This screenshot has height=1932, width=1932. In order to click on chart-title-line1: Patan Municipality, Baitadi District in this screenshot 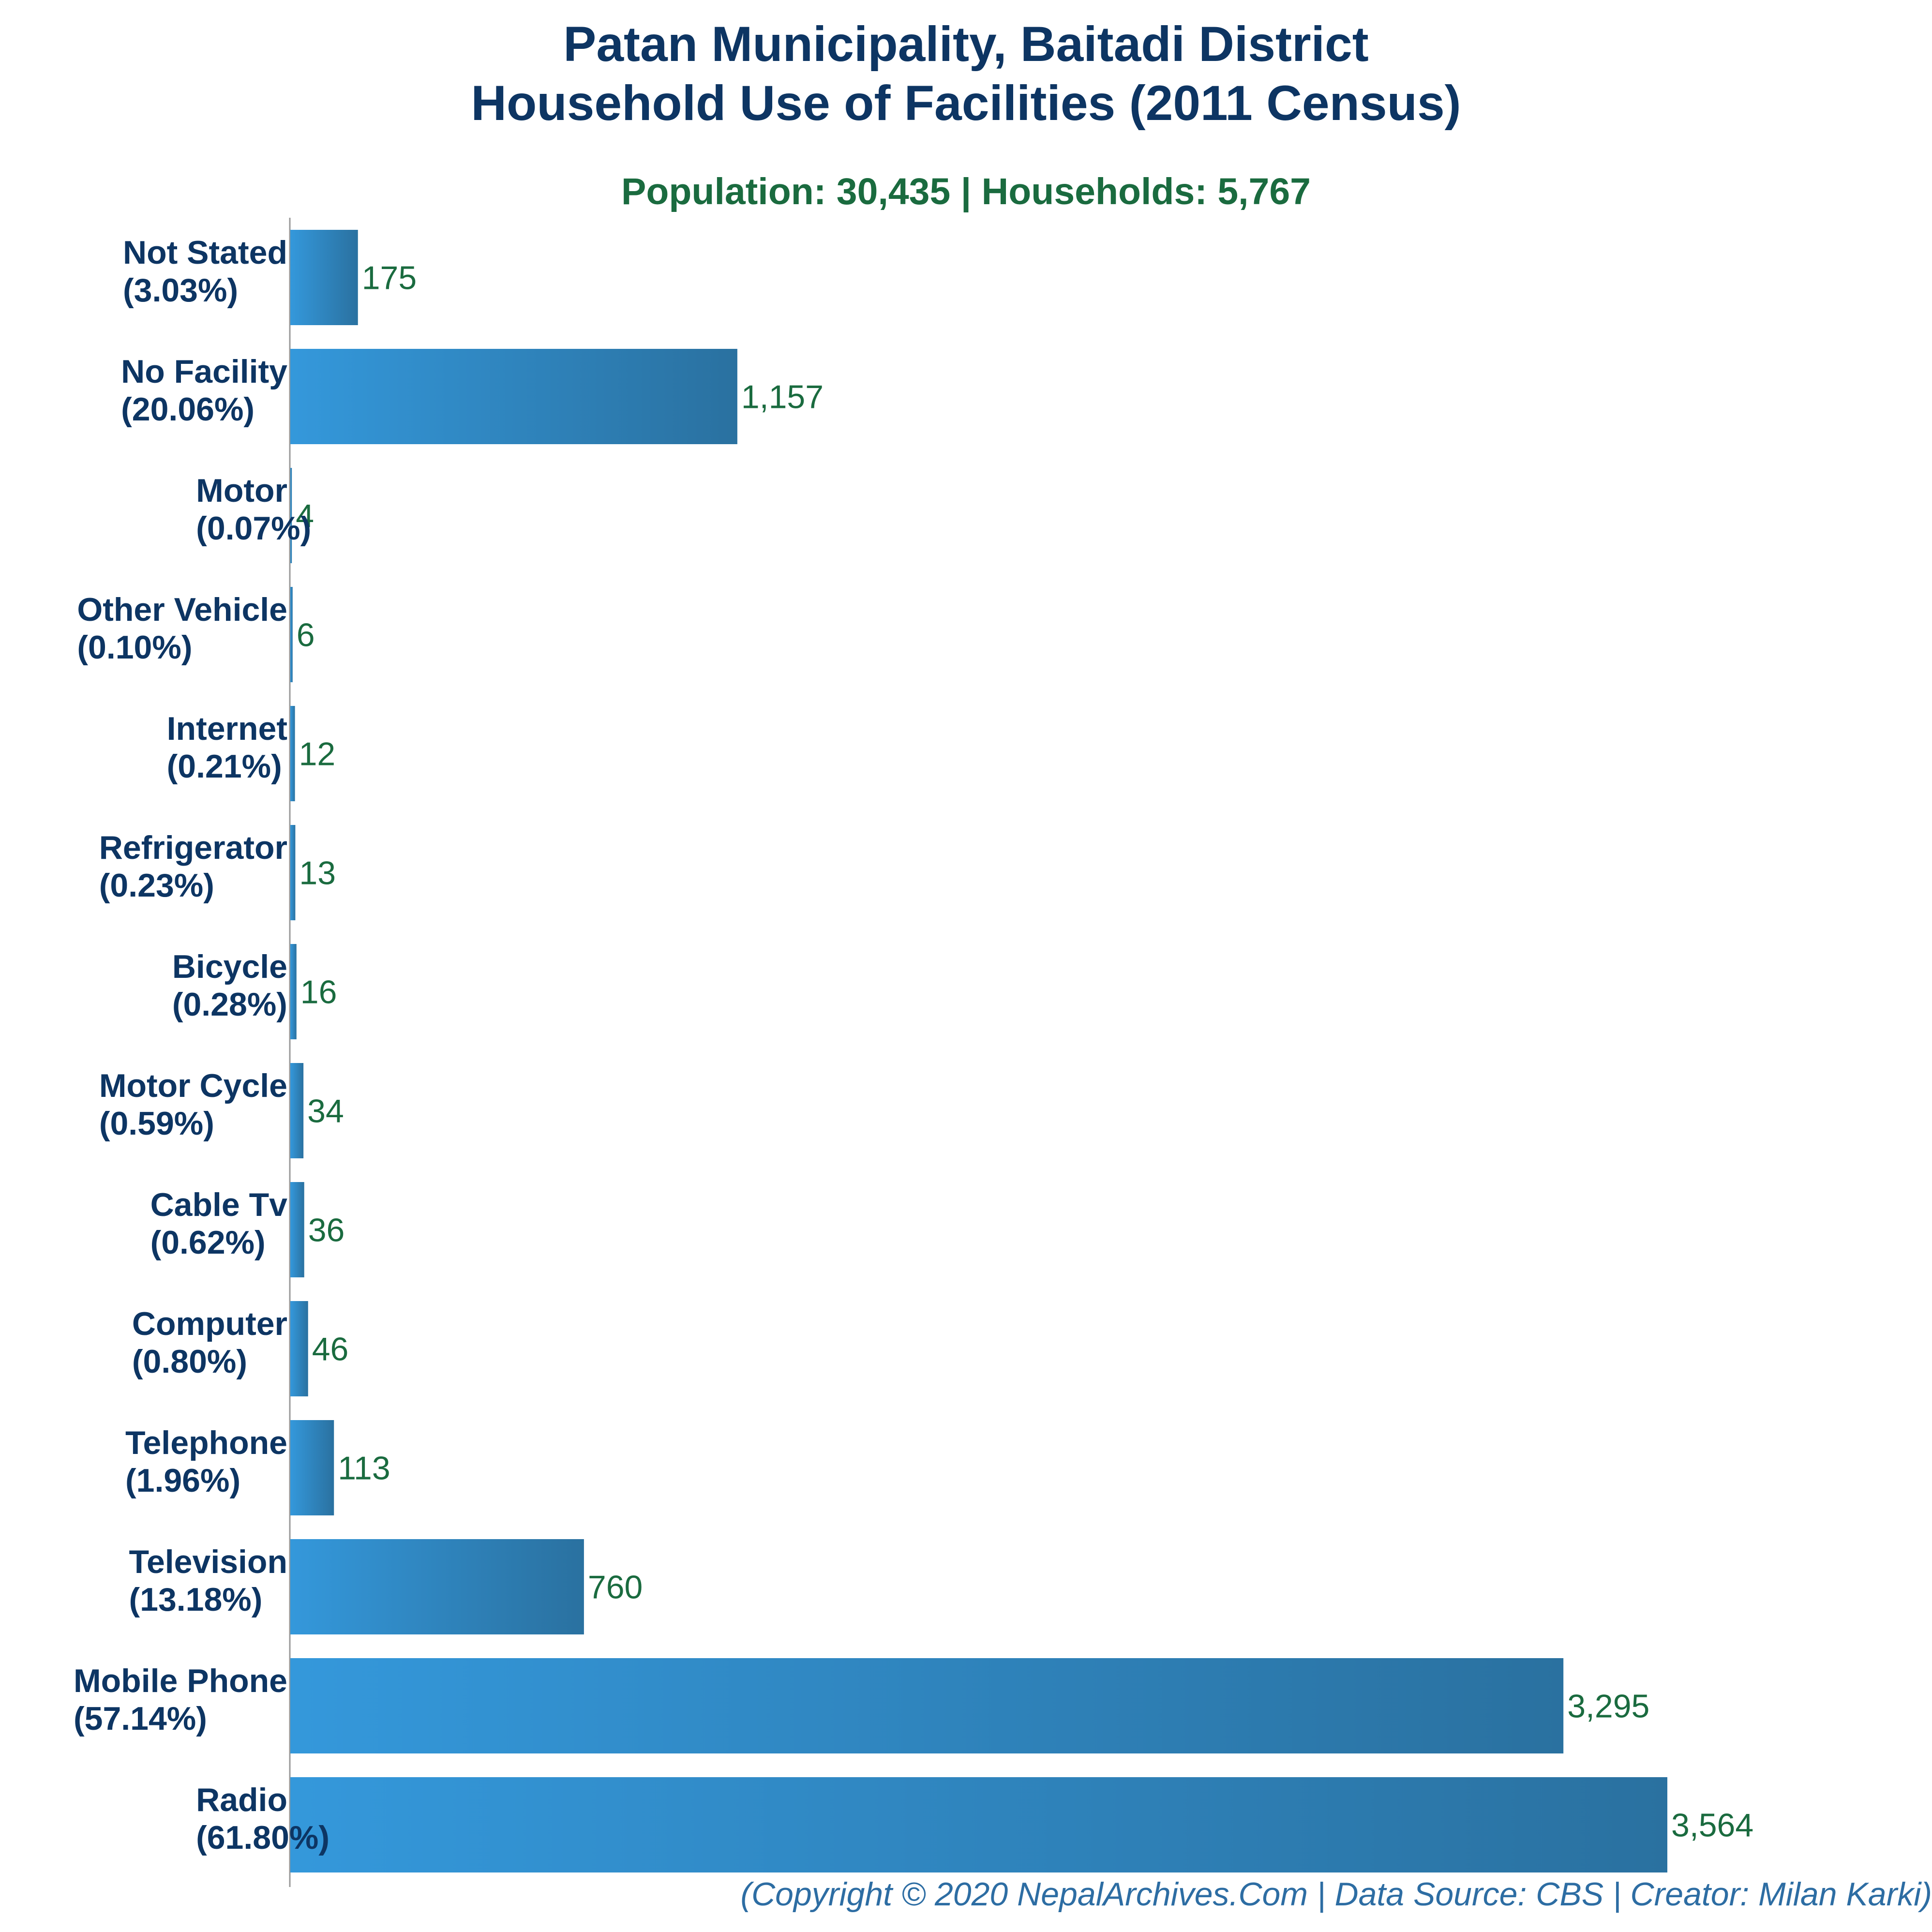, I will do `click(966, 44)`.